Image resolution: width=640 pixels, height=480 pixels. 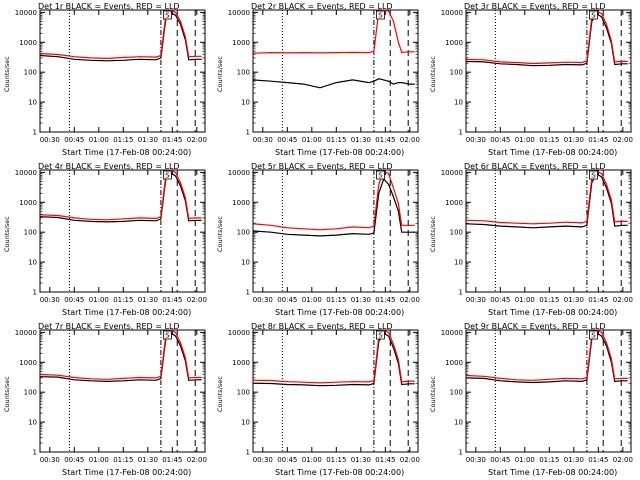 I want to click on panel-title: Det 4r BLACK = Events, RED = LLD, so click(x=109, y=166).